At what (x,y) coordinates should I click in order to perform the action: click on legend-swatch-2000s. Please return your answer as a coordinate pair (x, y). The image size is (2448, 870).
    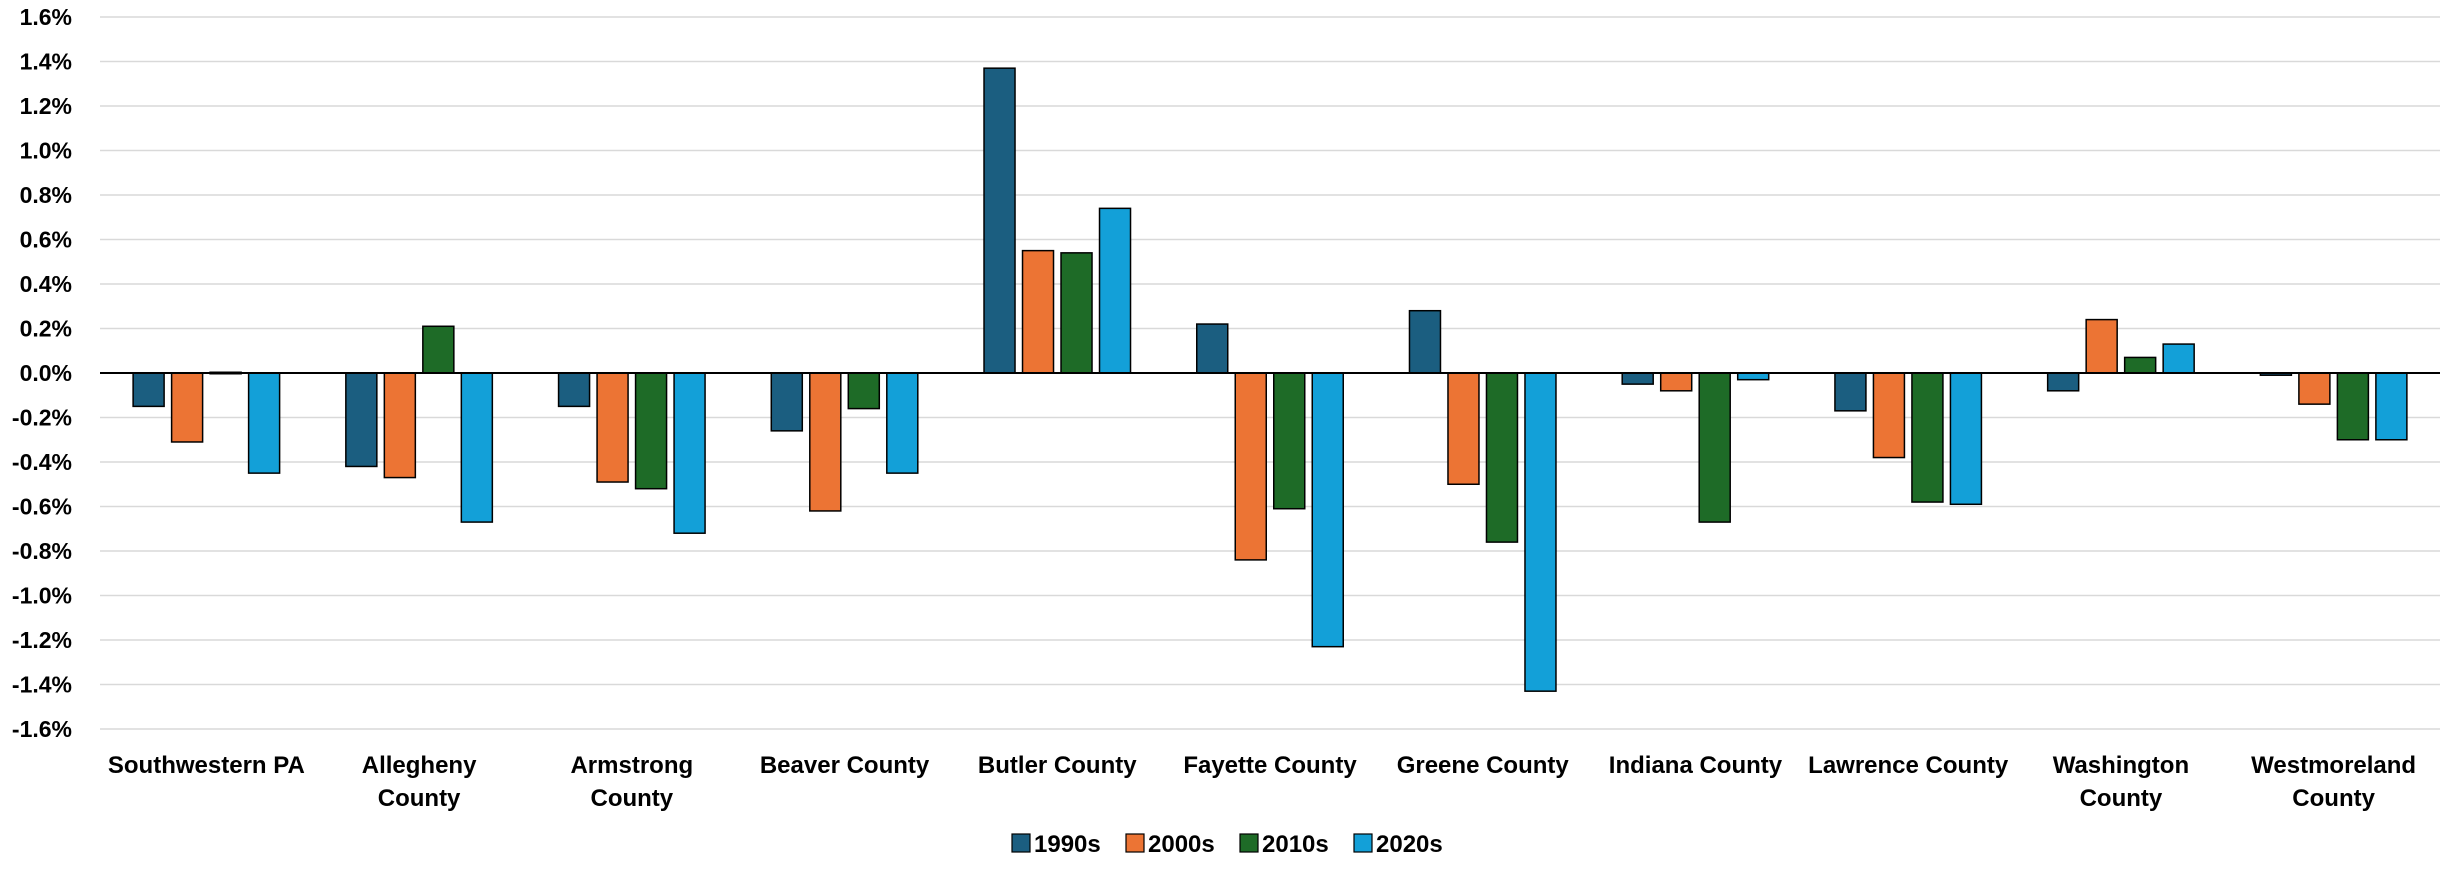
    Looking at the image, I should click on (1135, 843).